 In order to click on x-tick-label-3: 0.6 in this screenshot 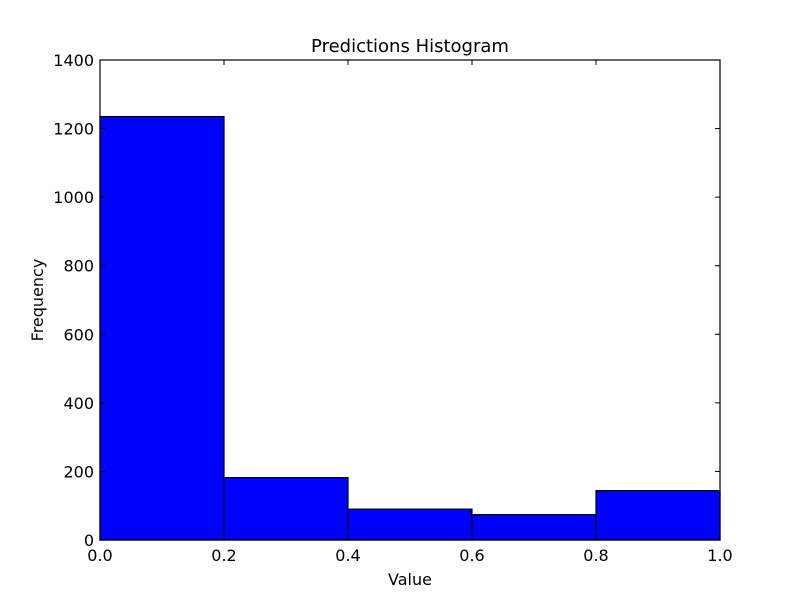, I will do `click(471, 555)`.